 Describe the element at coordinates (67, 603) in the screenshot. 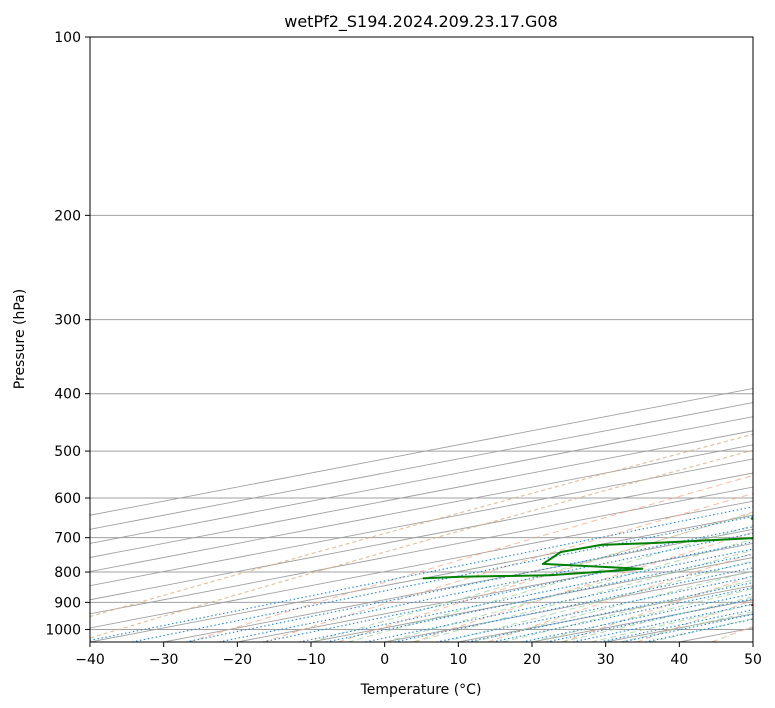

I see `y-tick-label: 900` at that location.